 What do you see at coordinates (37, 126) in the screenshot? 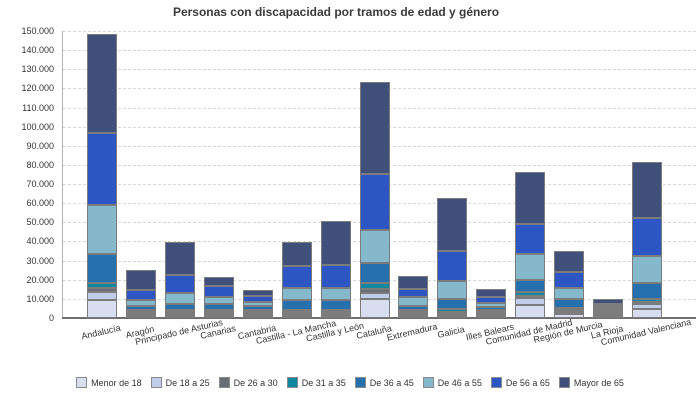
I see `y-axis-tick-label: 100.000` at bounding box center [37, 126].